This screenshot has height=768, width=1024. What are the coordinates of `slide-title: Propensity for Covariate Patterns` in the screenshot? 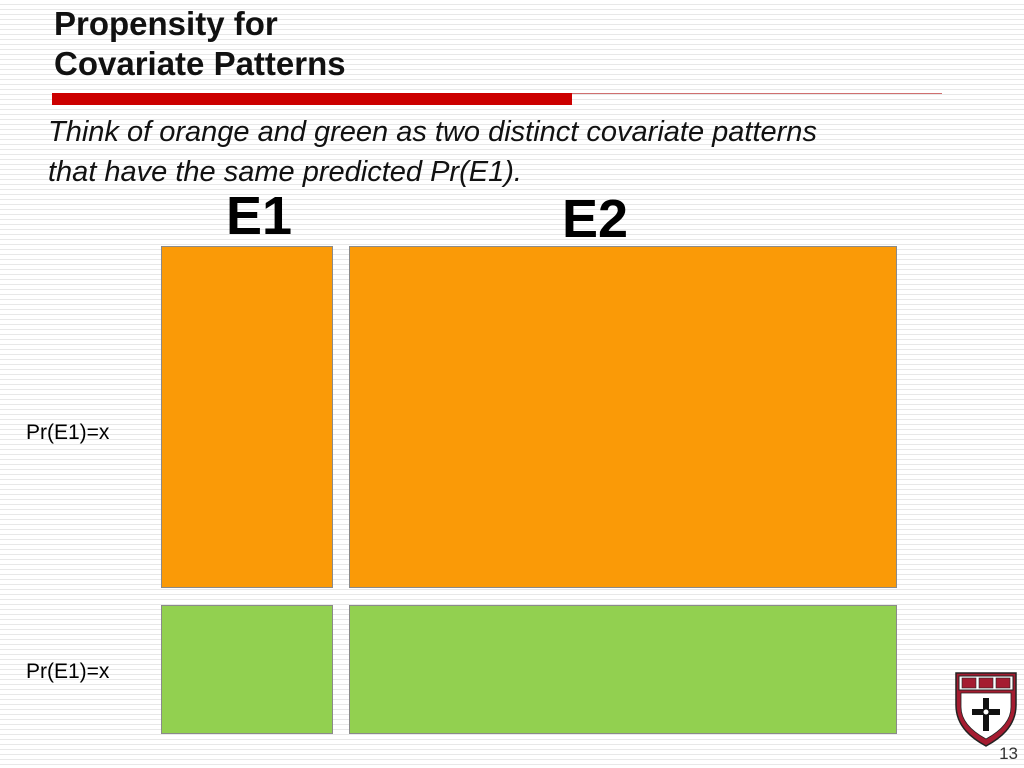 It's located at (200, 44).